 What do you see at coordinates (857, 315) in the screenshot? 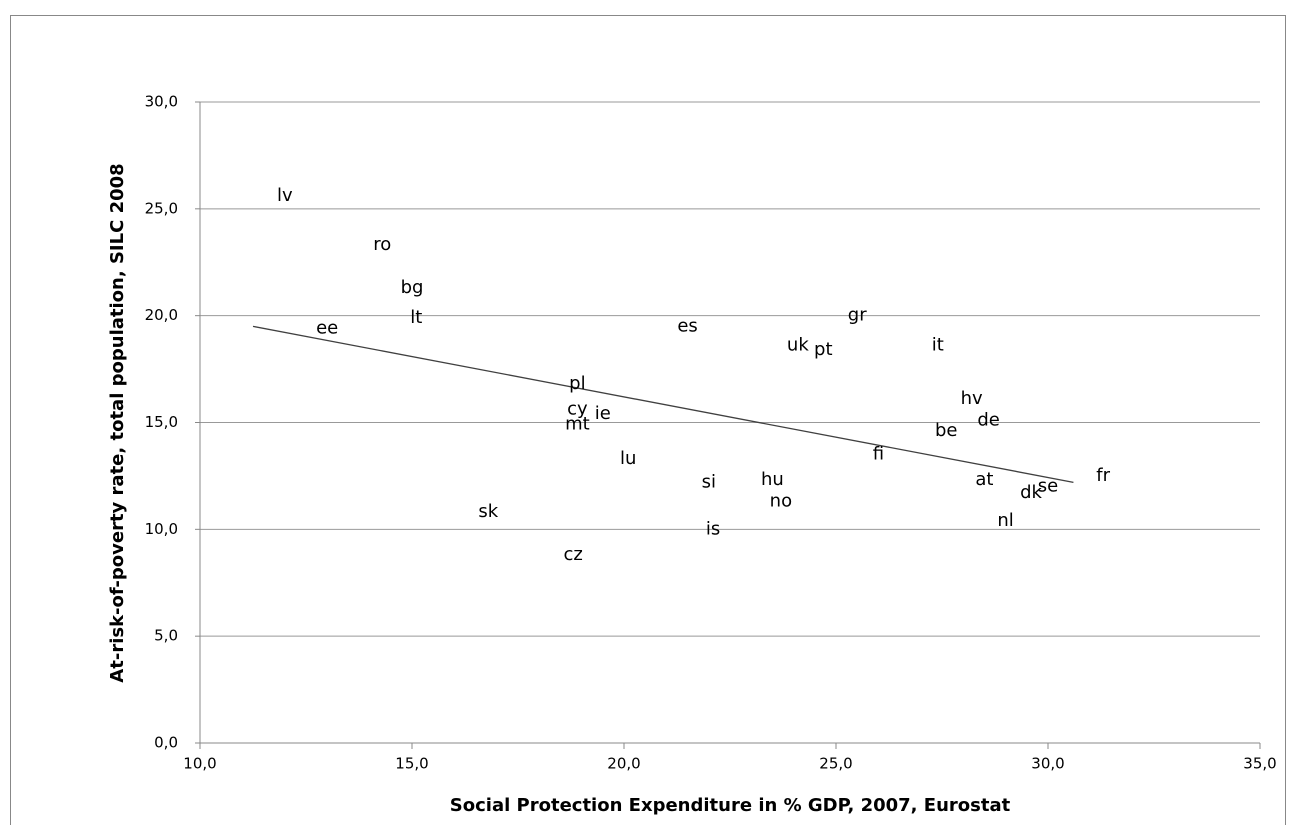
I see `point-label: gr` at bounding box center [857, 315].